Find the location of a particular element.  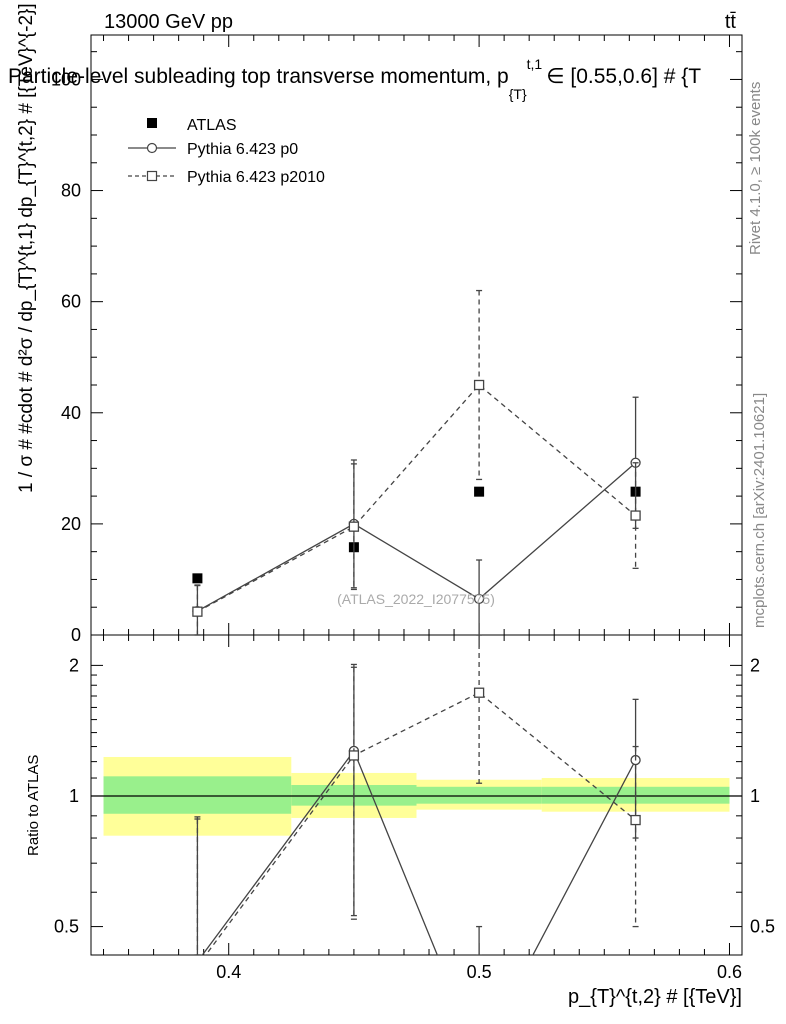

ratio-y-tick-label: 1 is located at coordinates (74, 796).